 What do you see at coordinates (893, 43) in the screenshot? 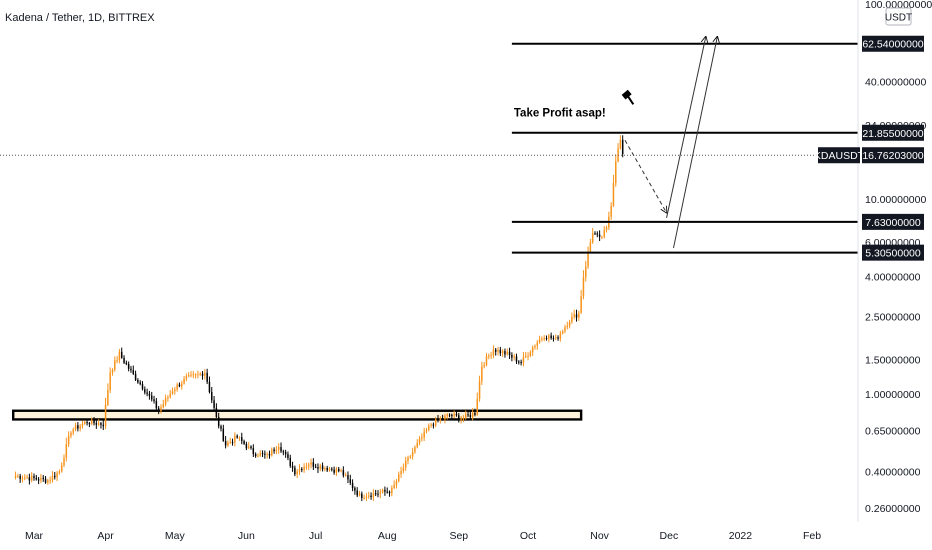
I see `level-price-tag: 62.54000000` at bounding box center [893, 43].